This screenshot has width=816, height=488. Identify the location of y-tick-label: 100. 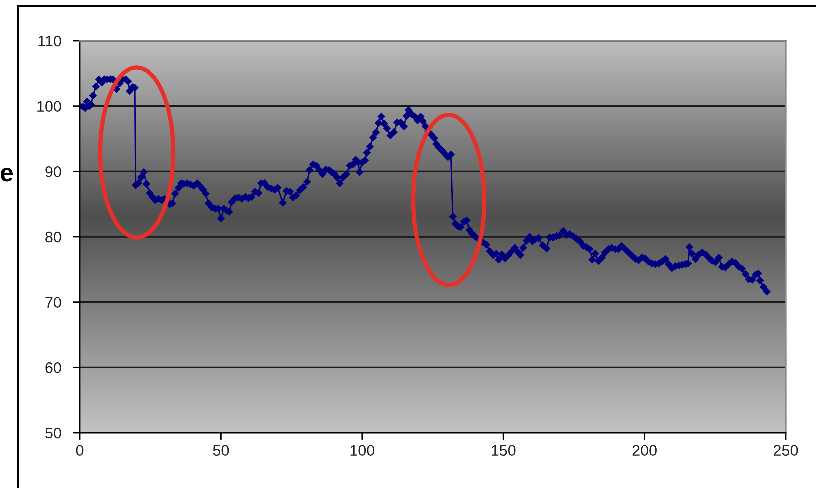
(50, 106).